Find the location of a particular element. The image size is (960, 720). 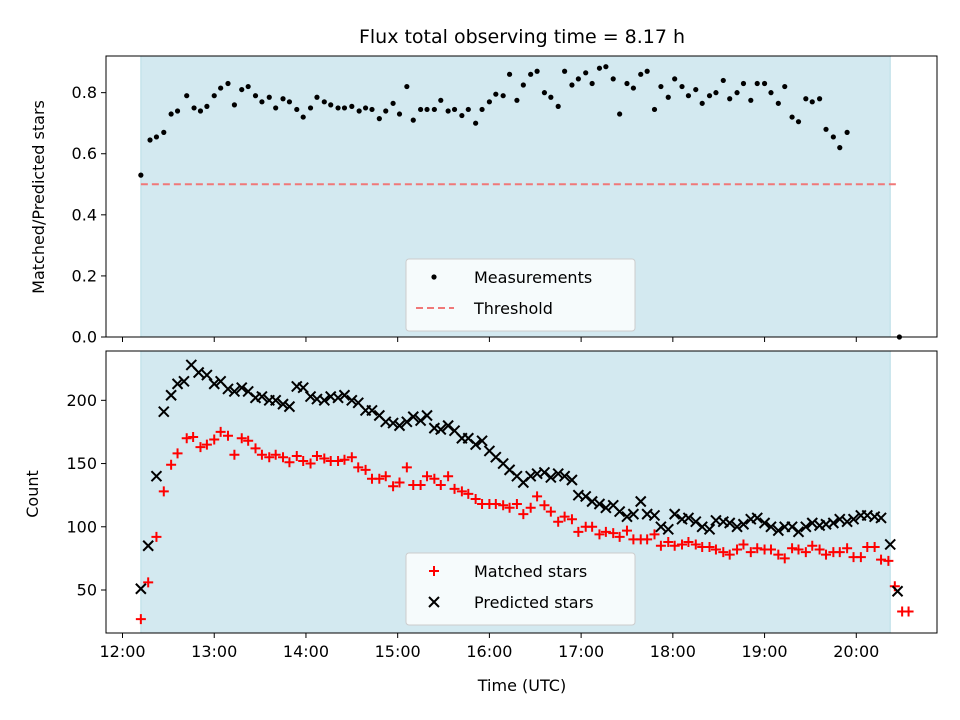

y-axis-label-ratio: Matched/Predicted stars is located at coordinates (38, 197).